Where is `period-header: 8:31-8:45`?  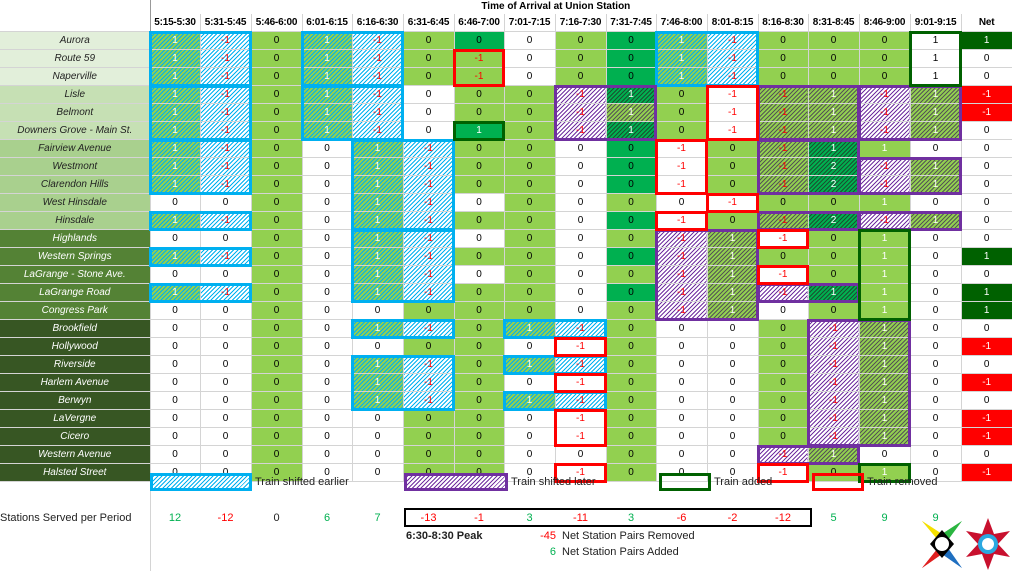 period-header: 8:31-8:45 is located at coordinates (834, 23).